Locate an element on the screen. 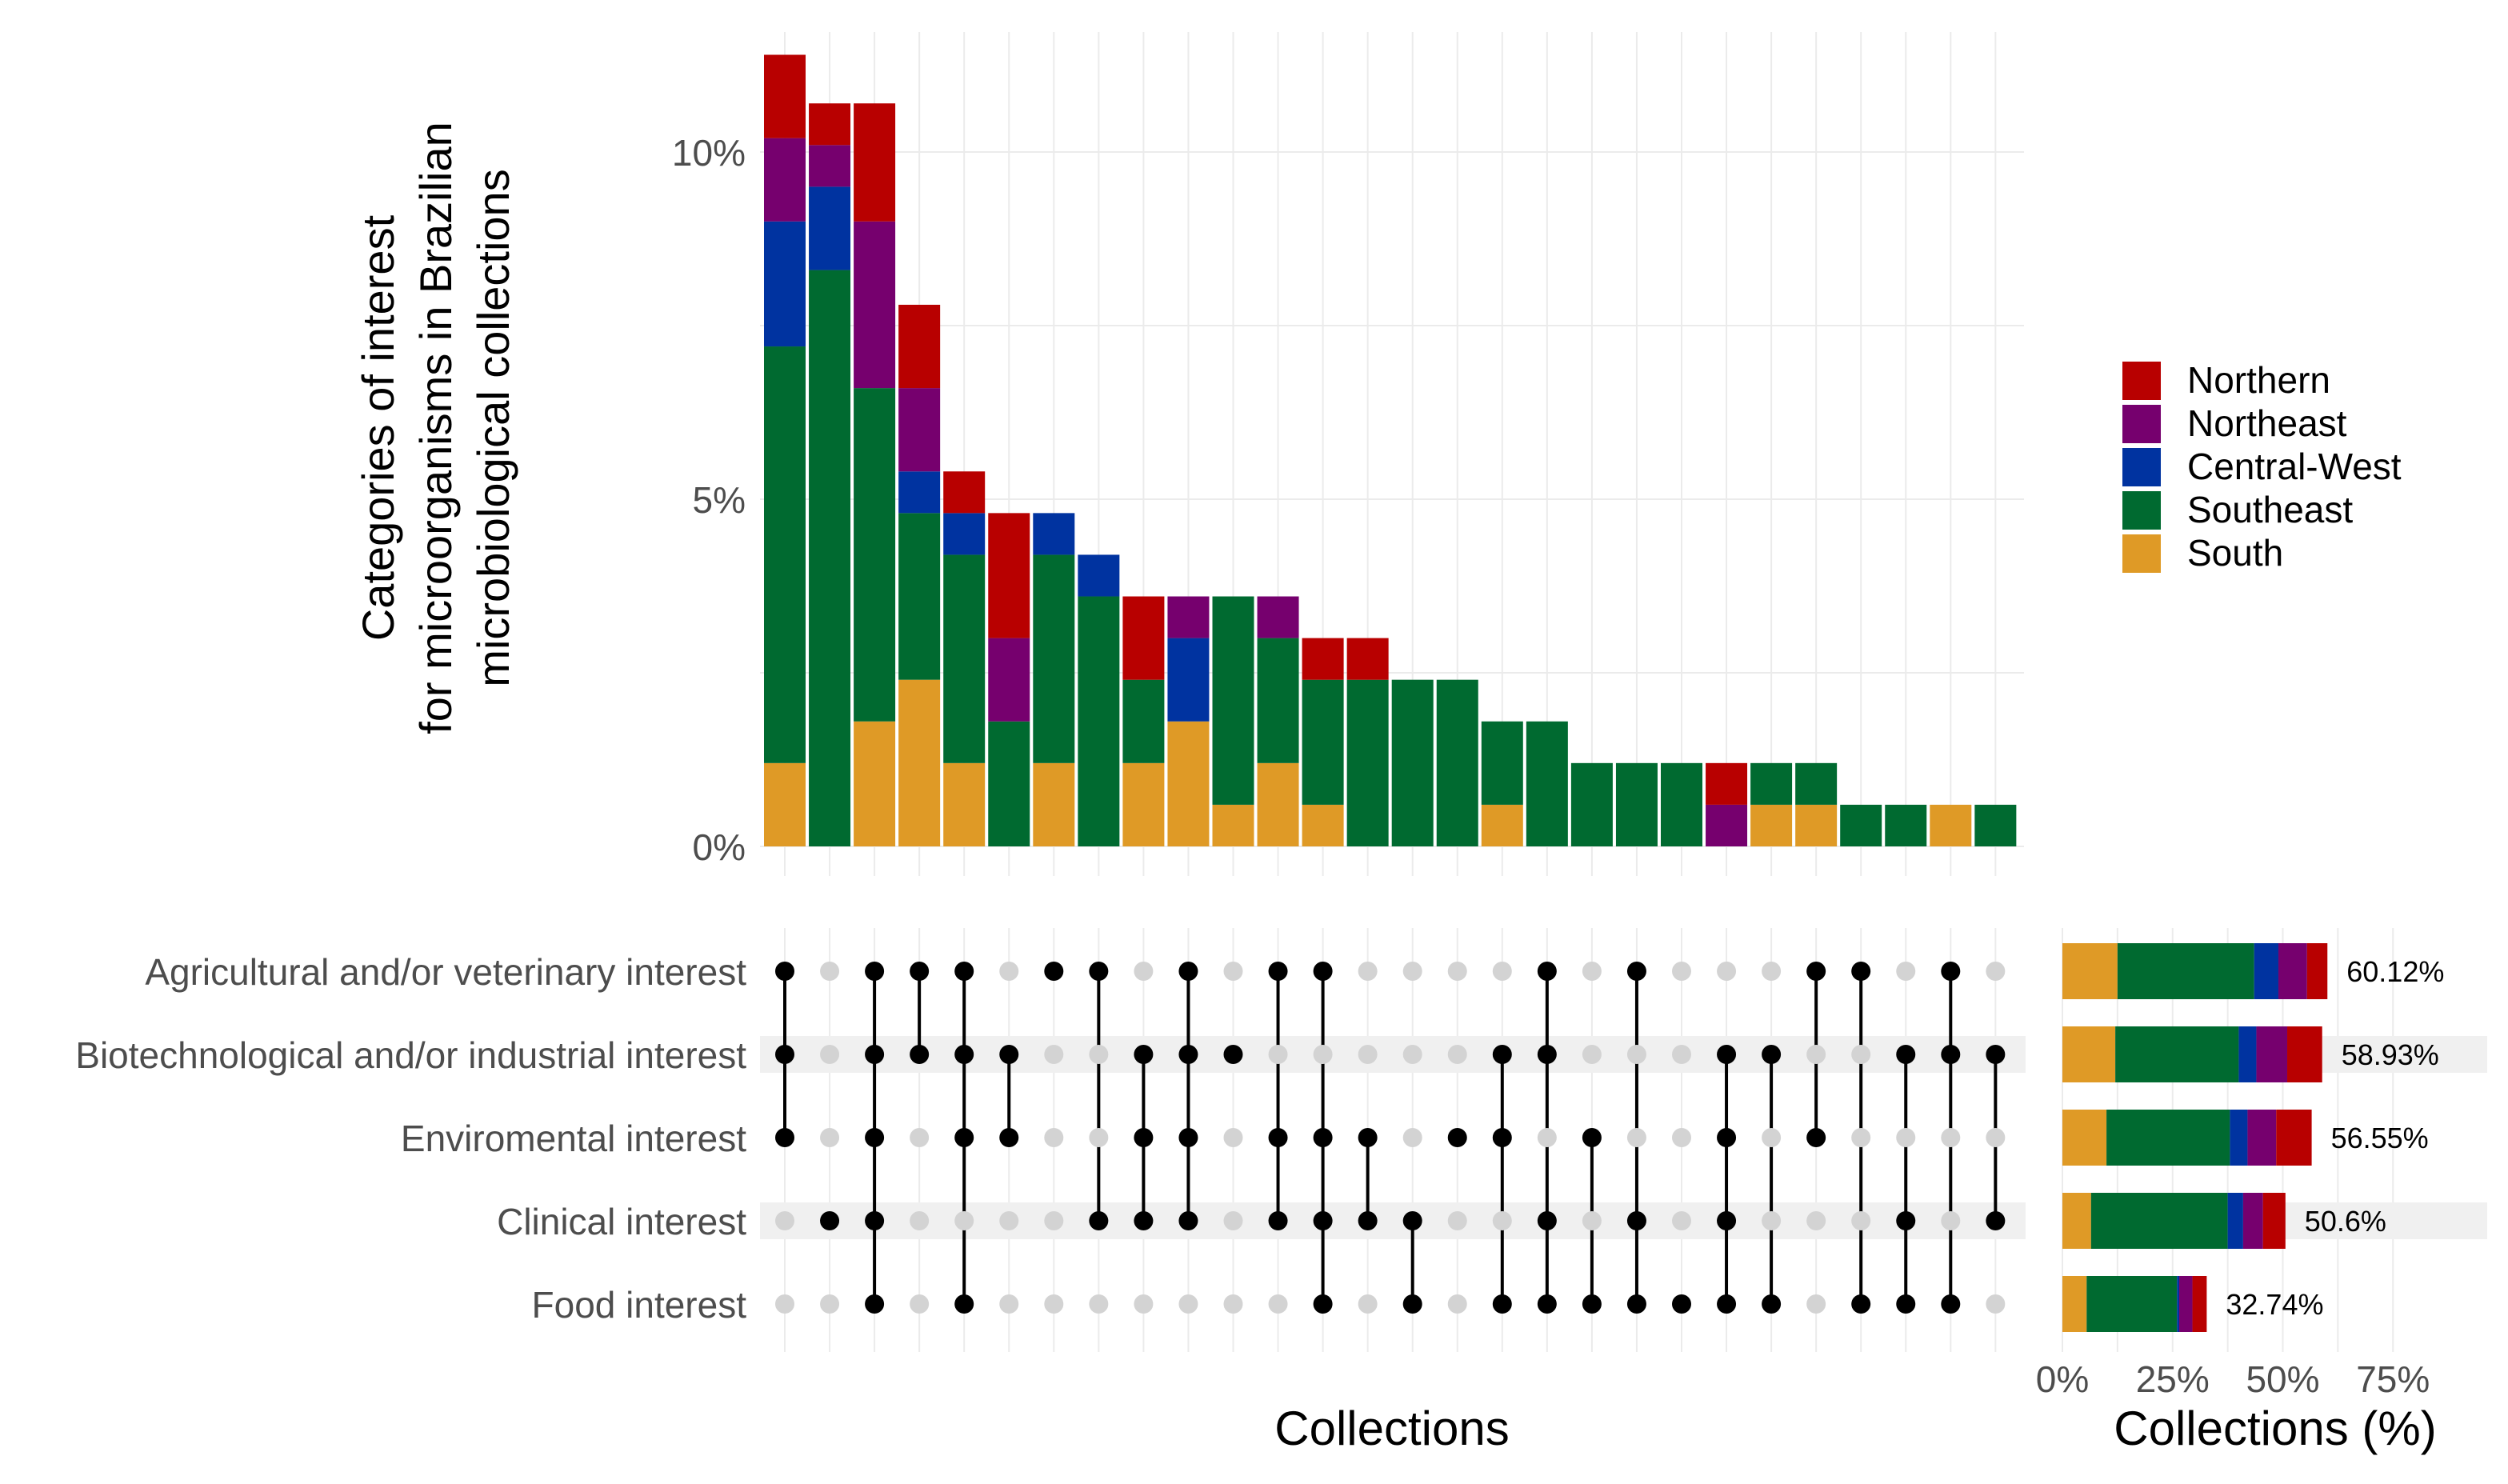 This screenshot has height=1484, width=2508. size-value-label: 58.93% is located at coordinates (2390, 1054).